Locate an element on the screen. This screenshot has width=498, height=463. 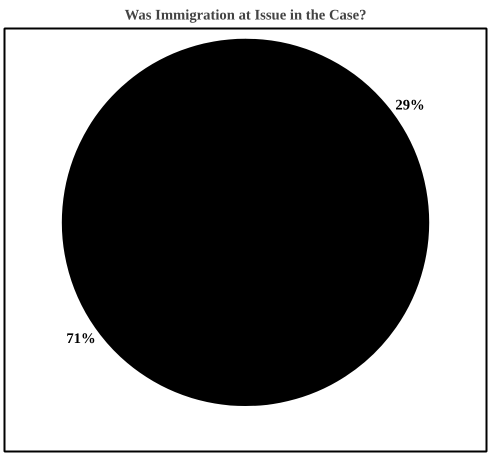
data-label: 71% is located at coordinates (81, 339).